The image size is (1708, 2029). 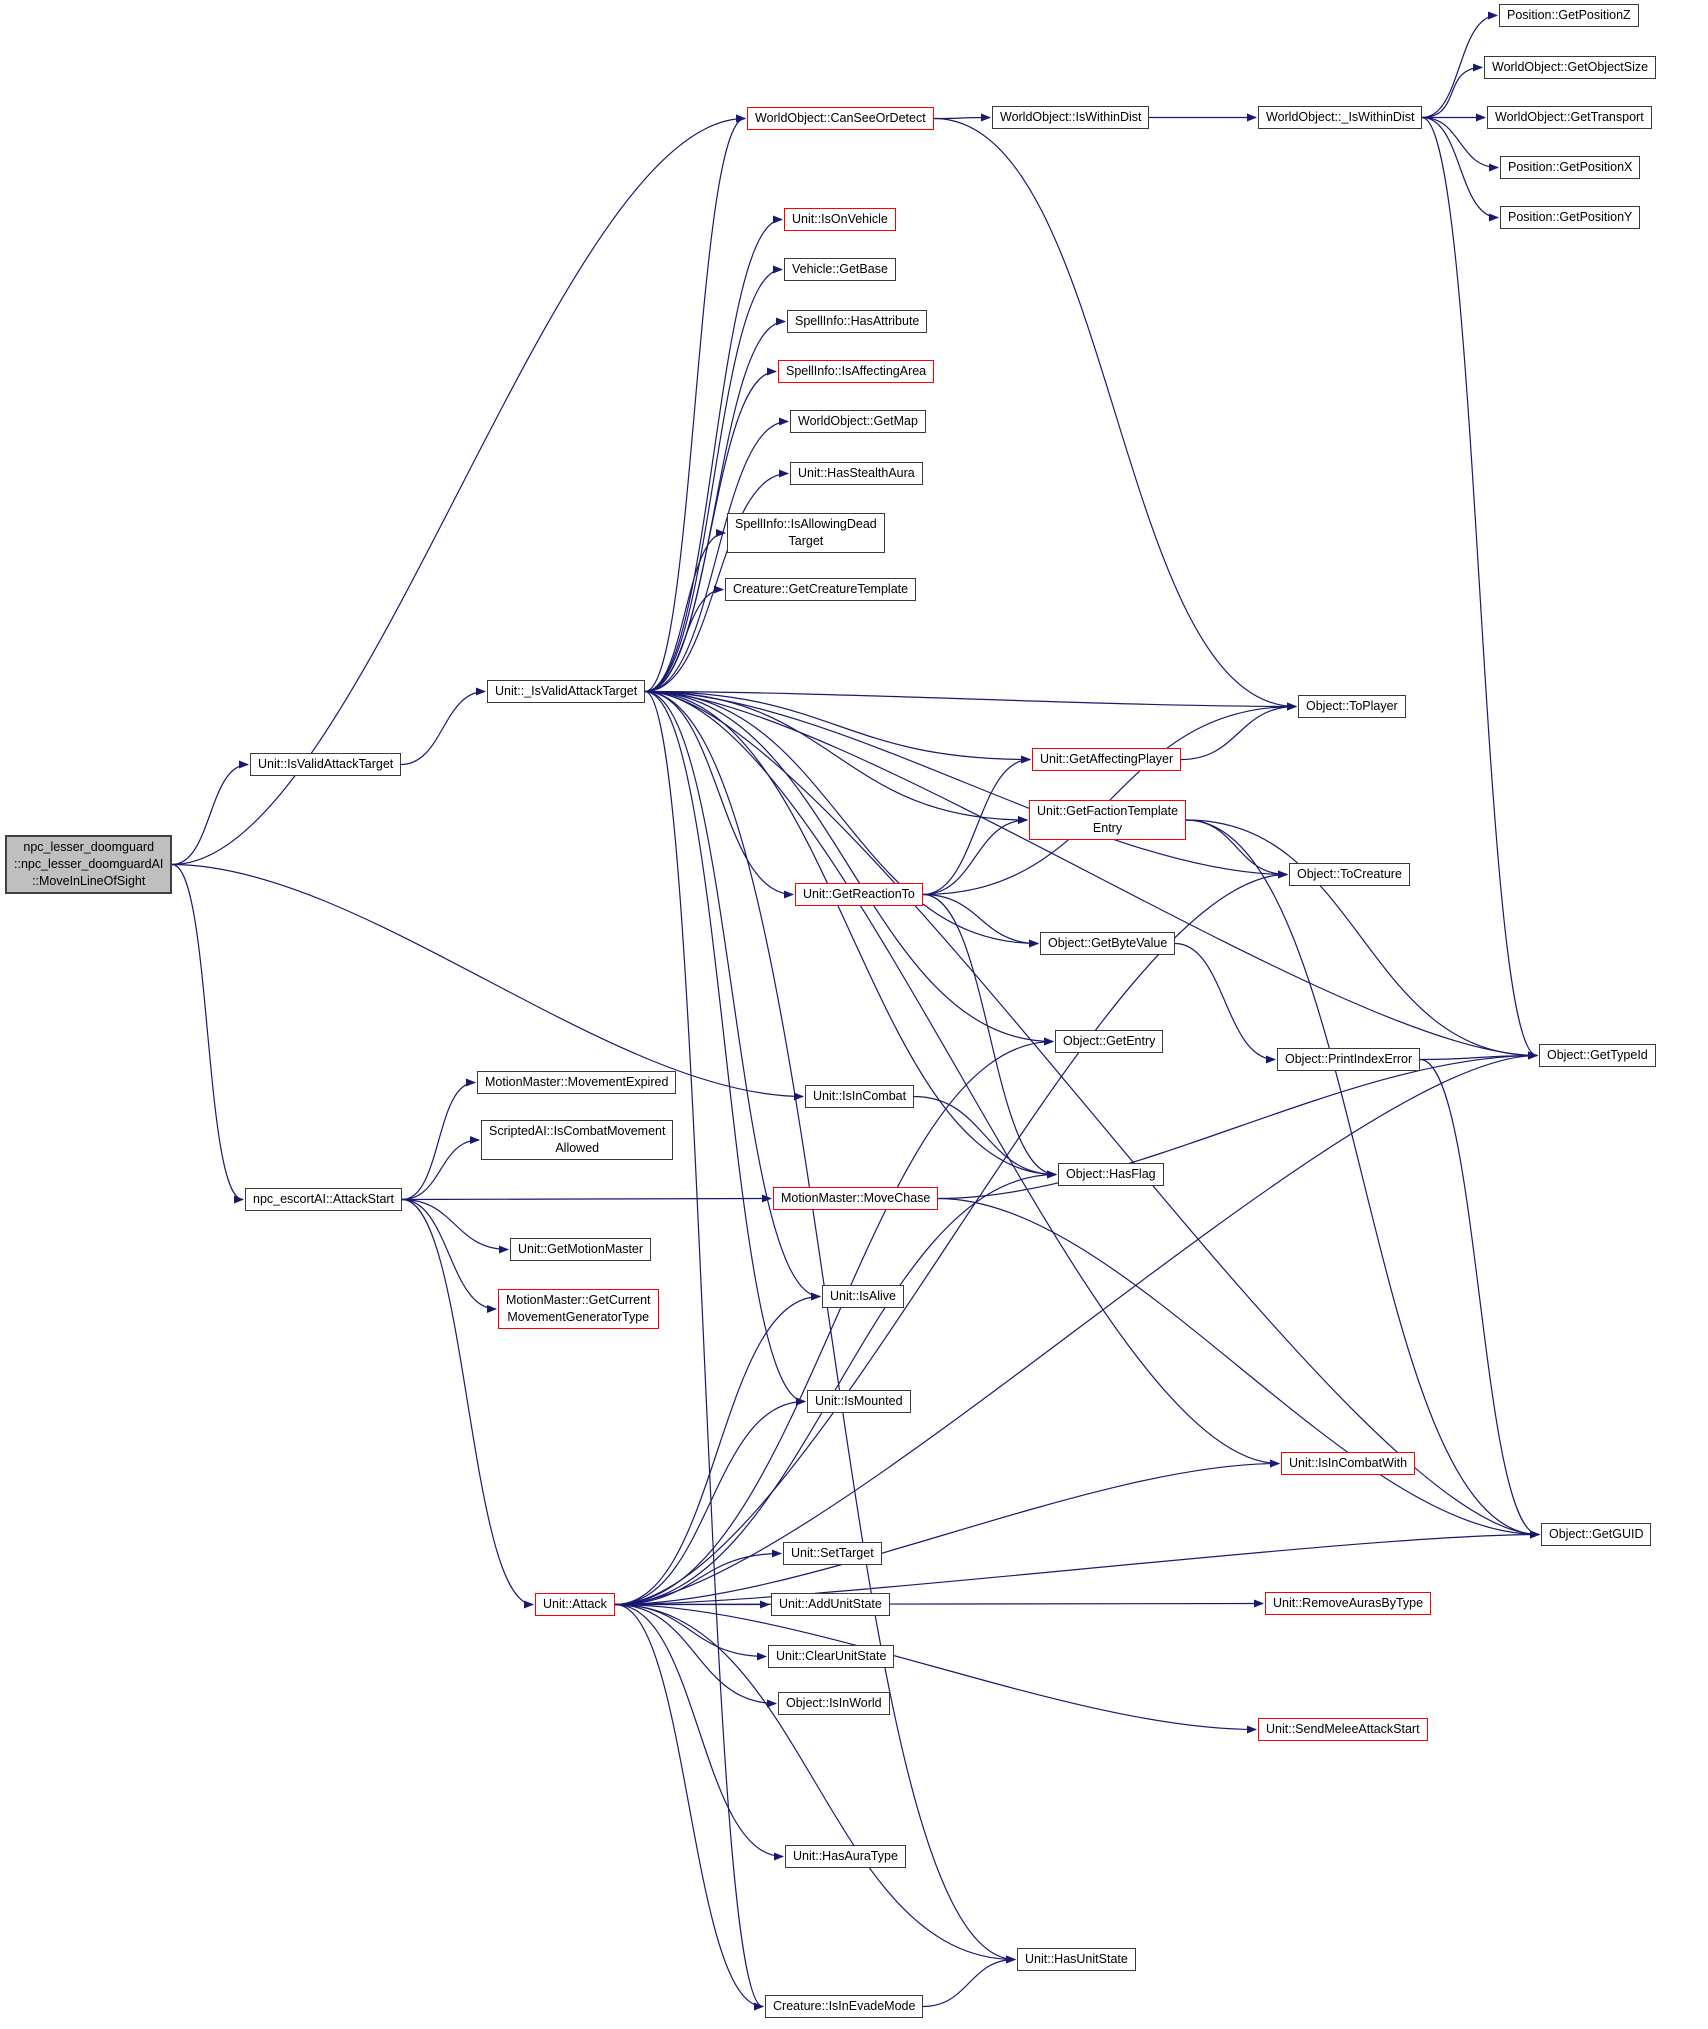 I want to click on edge-_isValidAttackTarget-to-getByteValue, so click(x=841, y=819).